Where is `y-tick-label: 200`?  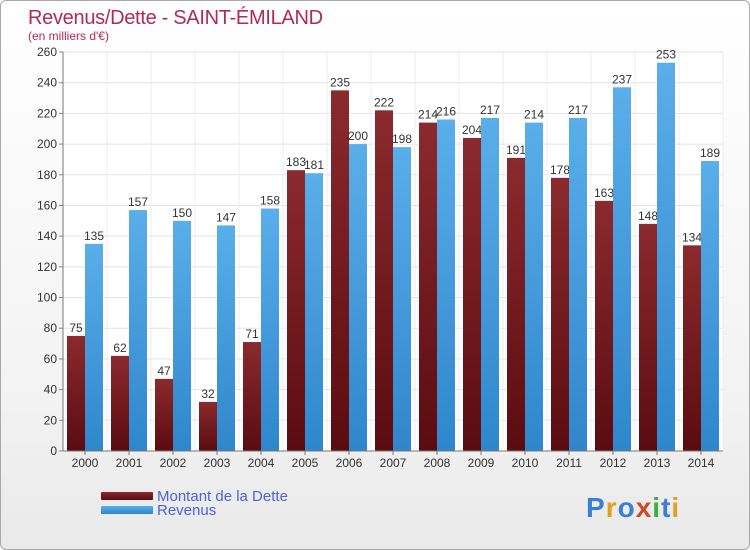 y-tick-label: 200 is located at coordinates (47, 144).